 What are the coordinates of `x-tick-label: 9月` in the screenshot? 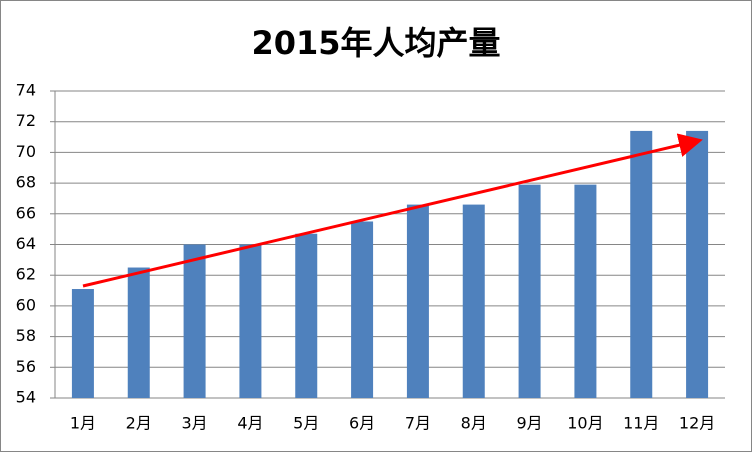 It's located at (529, 423).